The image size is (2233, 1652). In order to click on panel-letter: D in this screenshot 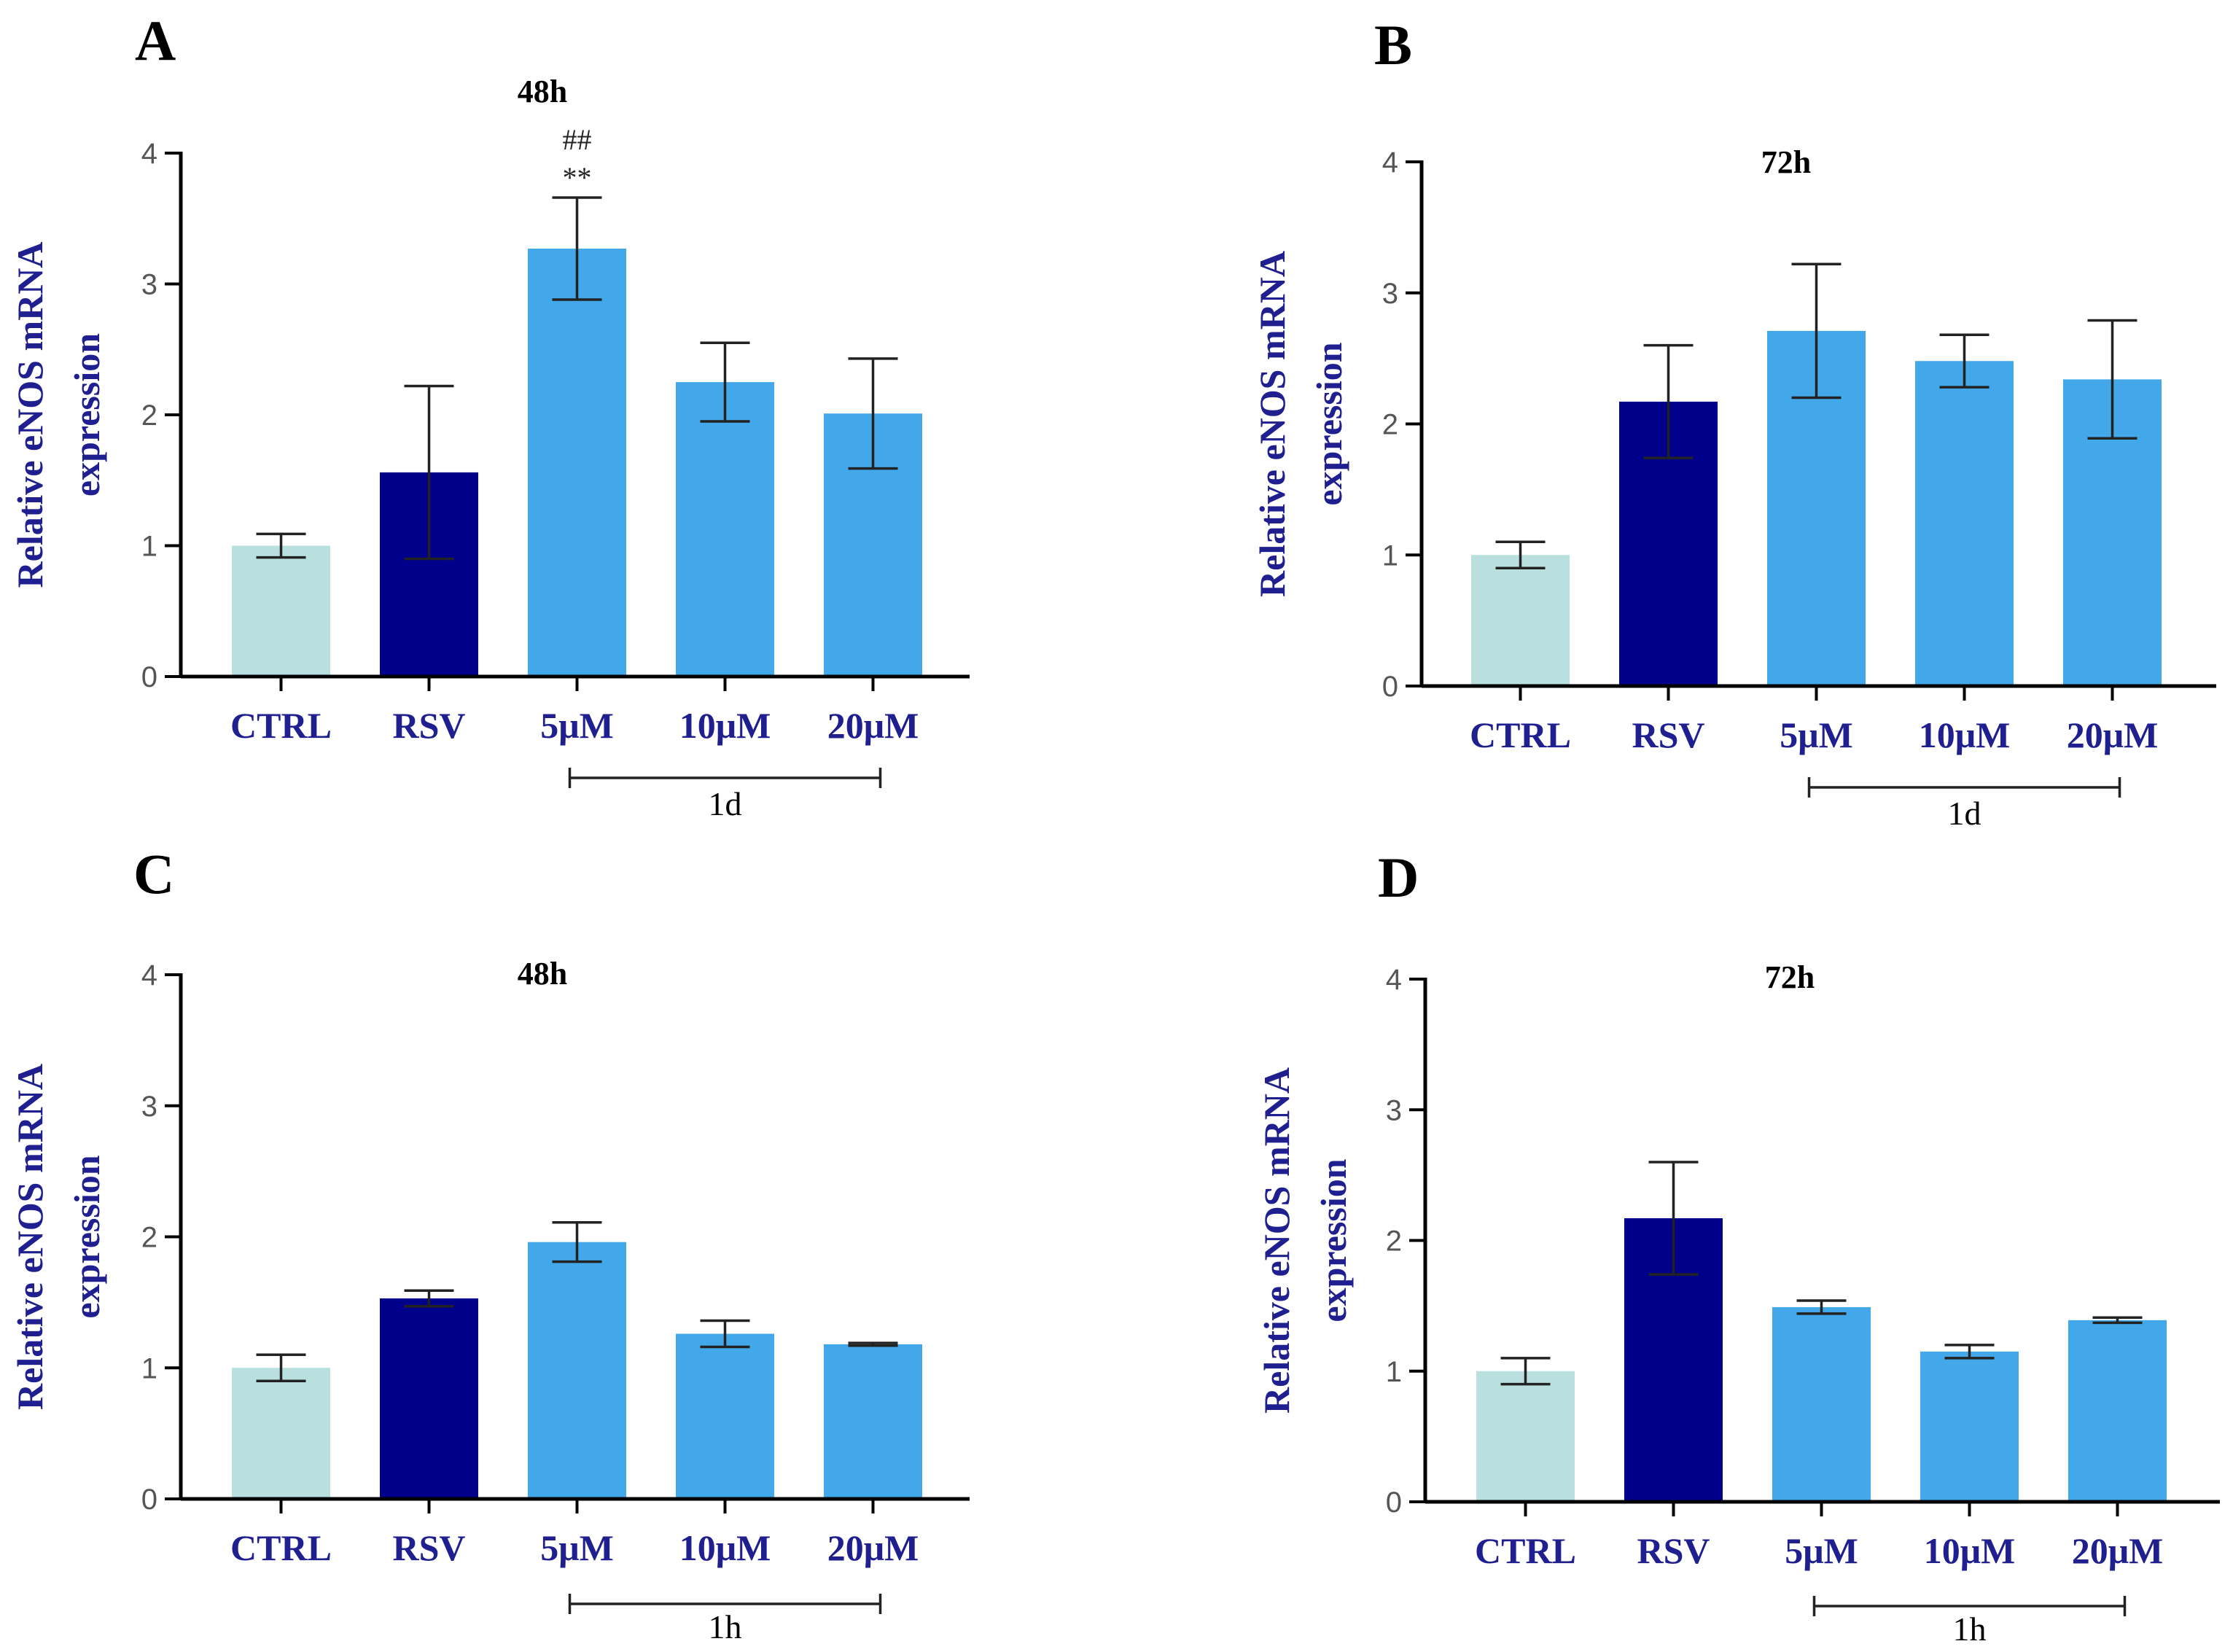, I will do `click(1398, 877)`.